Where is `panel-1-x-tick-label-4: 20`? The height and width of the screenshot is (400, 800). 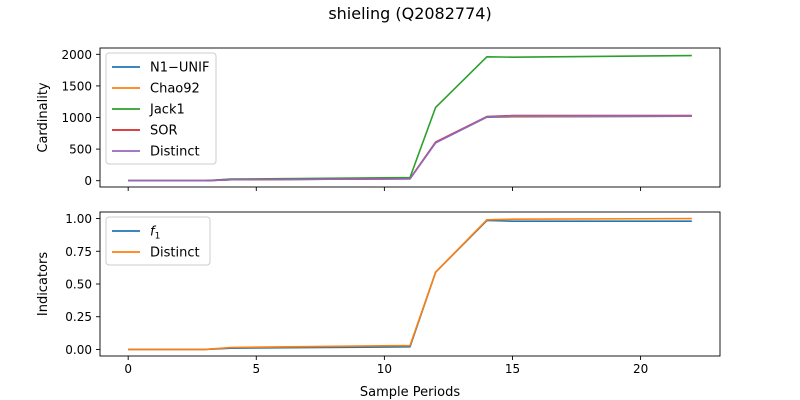 panel-1-x-tick-label-4: 20 is located at coordinates (640, 369).